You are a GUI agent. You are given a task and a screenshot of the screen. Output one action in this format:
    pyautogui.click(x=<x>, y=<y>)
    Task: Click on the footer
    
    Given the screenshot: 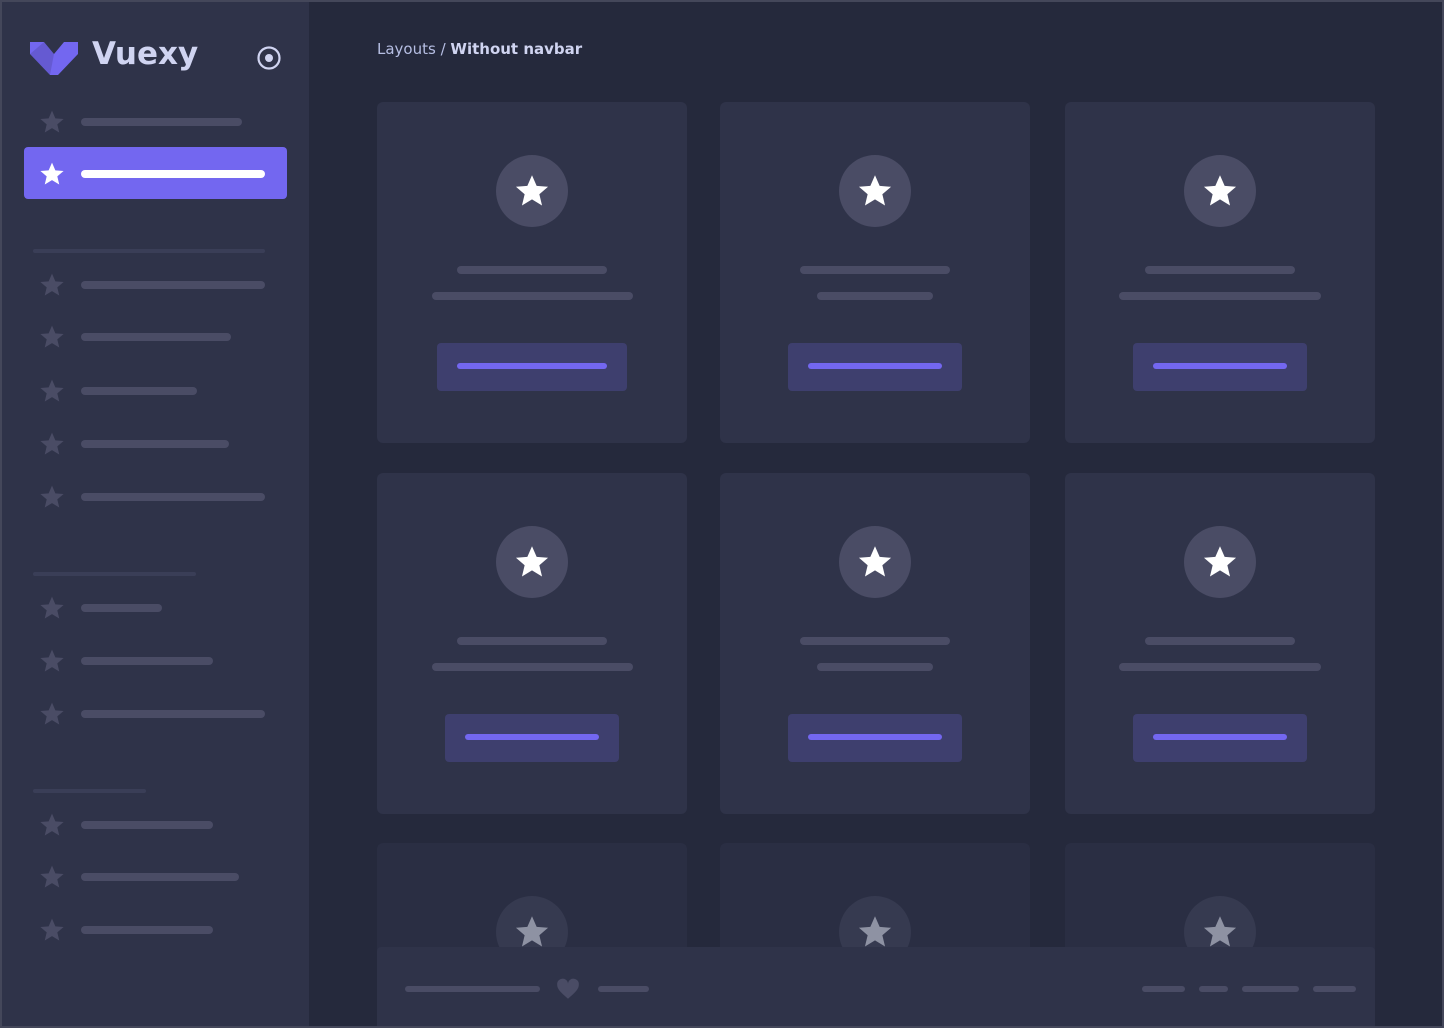 What is the action you would take?
    pyautogui.click(x=876, y=986)
    